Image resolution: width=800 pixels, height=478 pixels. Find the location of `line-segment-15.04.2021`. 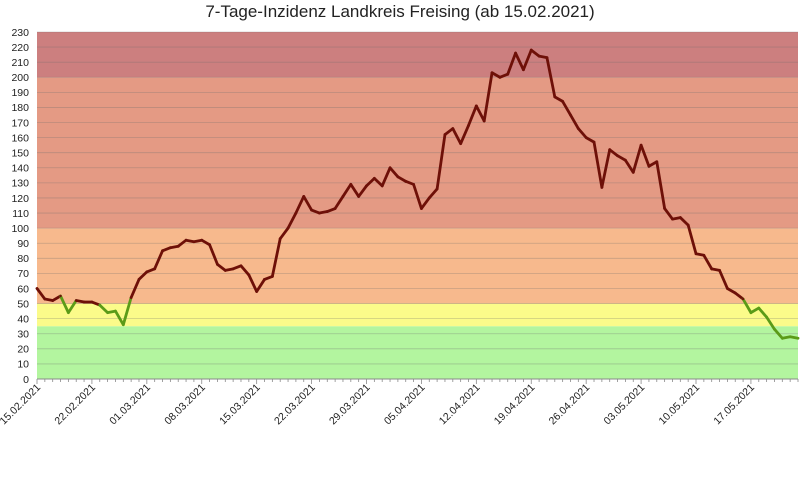

line-segment-15.04.2021 is located at coordinates (504, 75).